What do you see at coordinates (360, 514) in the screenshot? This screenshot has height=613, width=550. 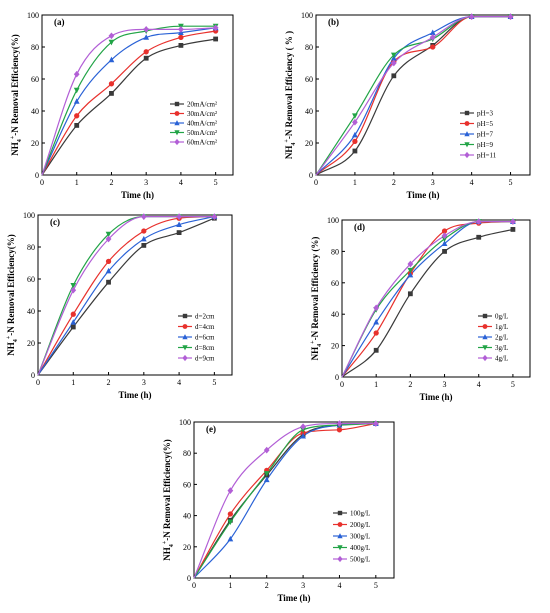 I see `legend-label: 100g/L` at bounding box center [360, 514].